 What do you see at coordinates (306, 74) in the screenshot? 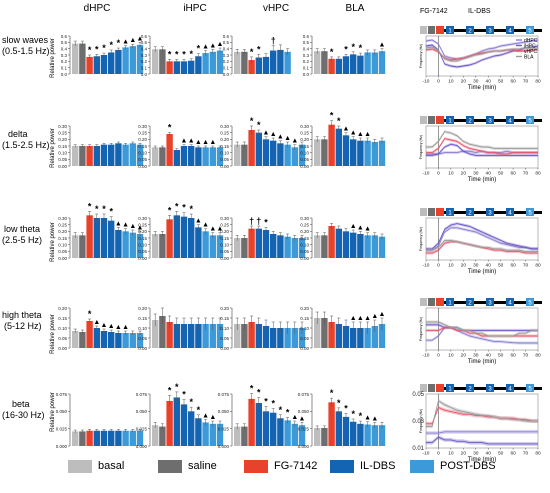
I see `y-tick-label: 0.0` at bounding box center [306, 74].